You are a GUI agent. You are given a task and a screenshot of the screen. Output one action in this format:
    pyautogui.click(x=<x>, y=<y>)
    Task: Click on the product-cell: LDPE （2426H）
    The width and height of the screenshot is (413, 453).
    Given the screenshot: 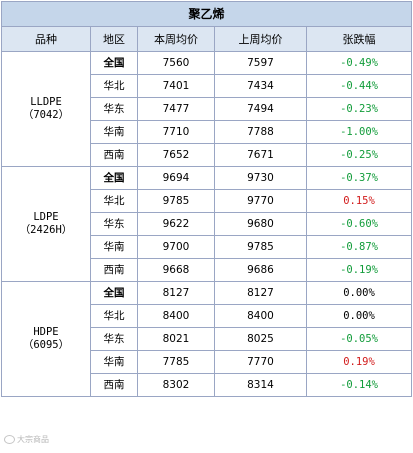 What is the action you would take?
    pyautogui.click(x=46, y=224)
    